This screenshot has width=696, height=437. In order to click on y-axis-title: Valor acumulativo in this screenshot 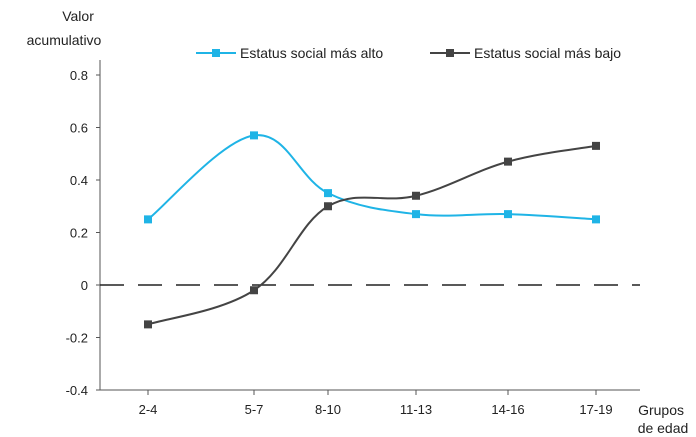, I will do `click(64, 28)`.